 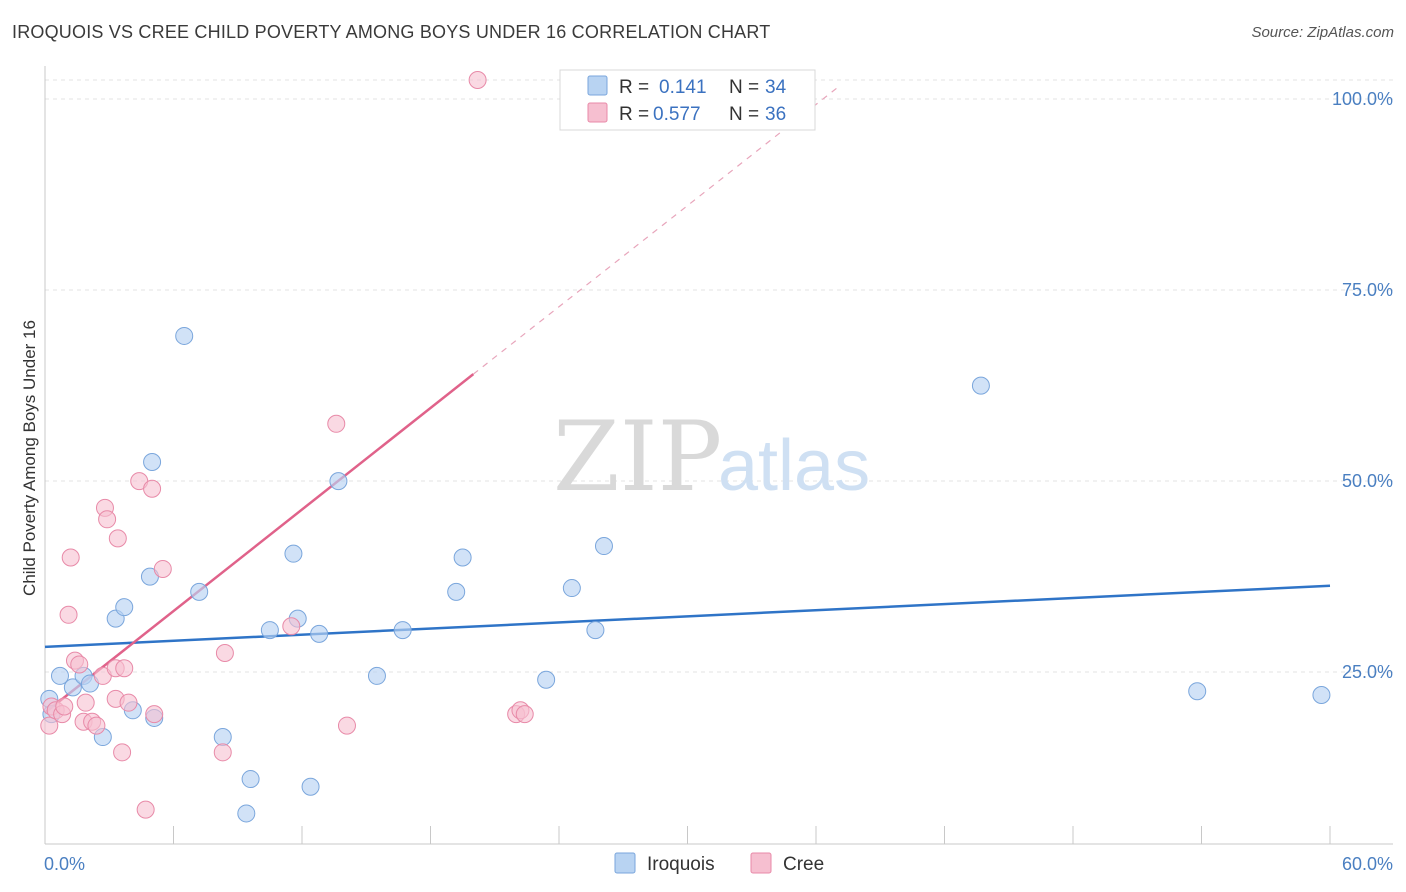 What do you see at coordinates (64, 864) in the screenshot?
I see `x-tick-label-min: 0.0%` at bounding box center [64, 864].